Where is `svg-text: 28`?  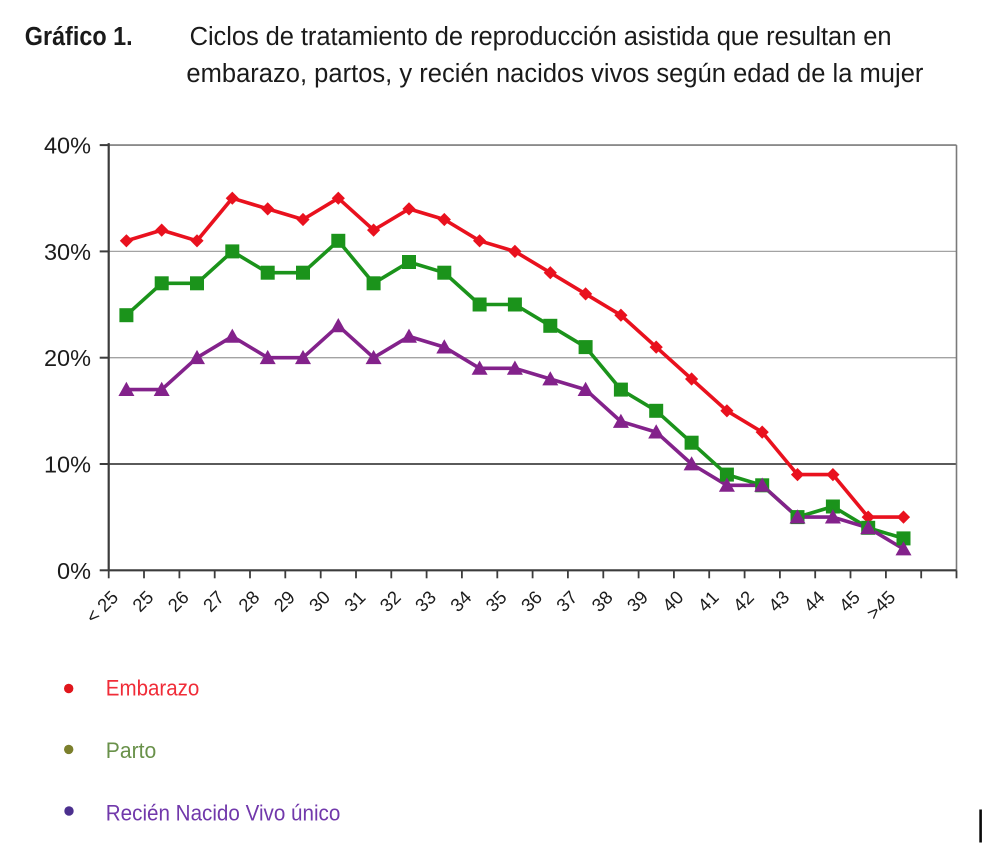
svg-text: 28 is located at coordinates (248, 600).